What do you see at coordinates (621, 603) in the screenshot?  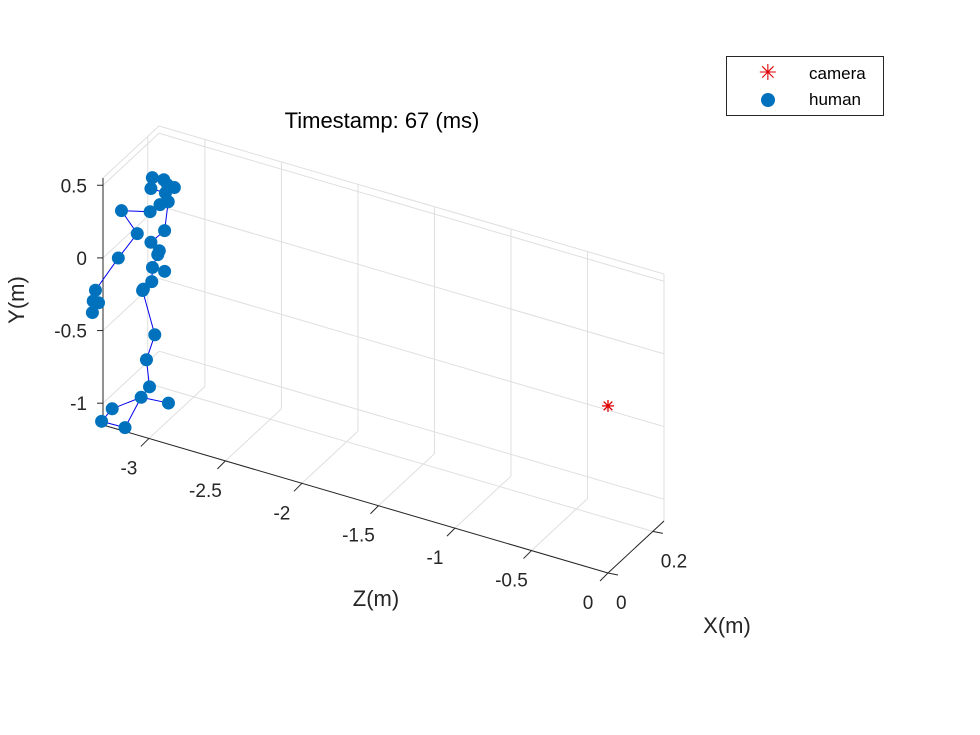 I see `x-tick-label: 0` at bounding box center [621, 603].